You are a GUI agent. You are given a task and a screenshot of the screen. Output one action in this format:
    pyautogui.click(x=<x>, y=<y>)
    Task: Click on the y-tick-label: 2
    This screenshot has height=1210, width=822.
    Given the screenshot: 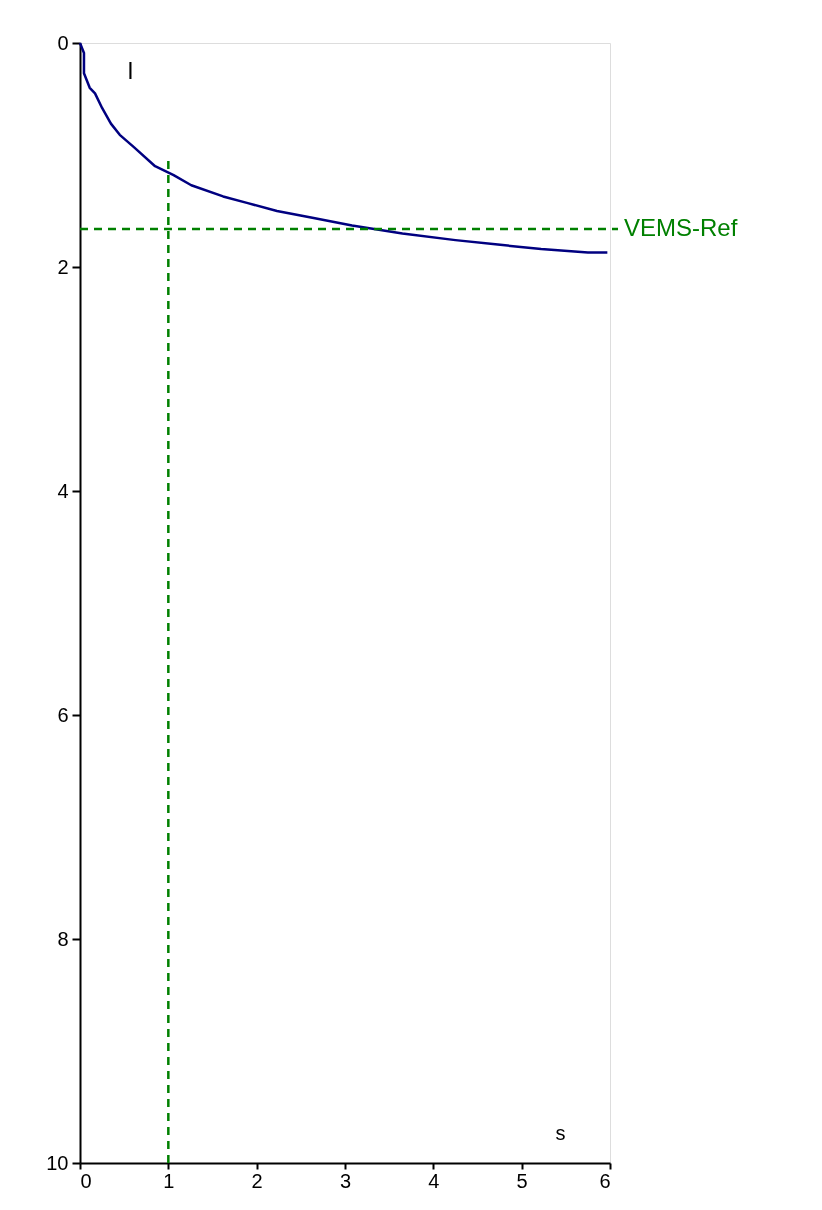 What is the action you would take?
    pyautogui.click(x=63, y=266)
    